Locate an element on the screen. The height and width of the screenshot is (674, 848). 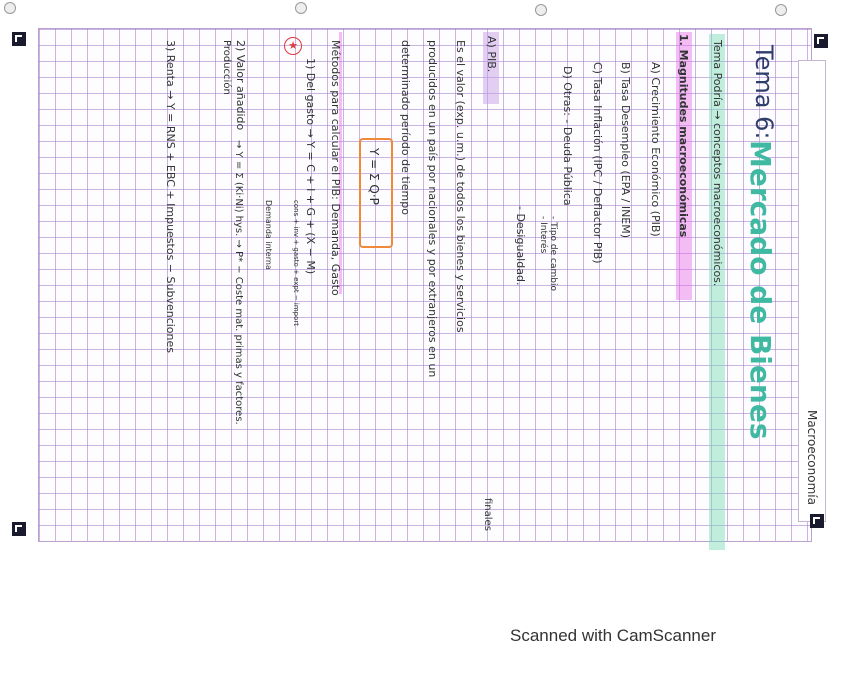
list-item: - Desigualdad. is located at coordinates (520, 246).